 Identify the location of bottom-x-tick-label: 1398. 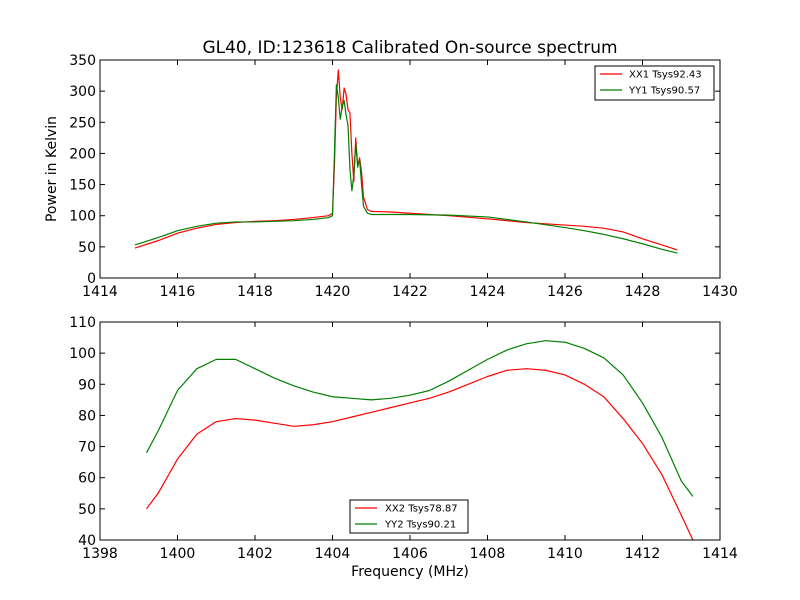
(100, 554).